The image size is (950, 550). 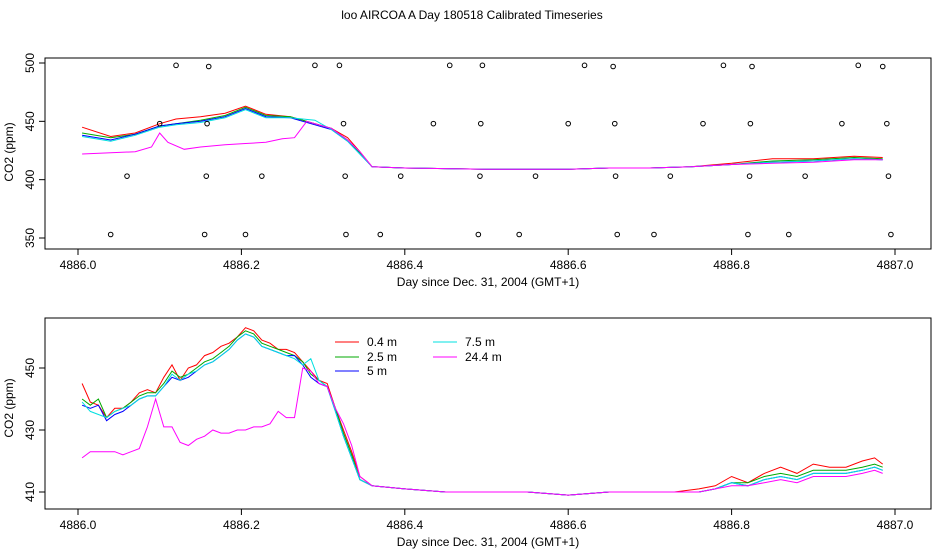 I want to click on legend: 0.4 m2.5 m5 m 7.5 m24.4 m, so click(x=418, y=356).